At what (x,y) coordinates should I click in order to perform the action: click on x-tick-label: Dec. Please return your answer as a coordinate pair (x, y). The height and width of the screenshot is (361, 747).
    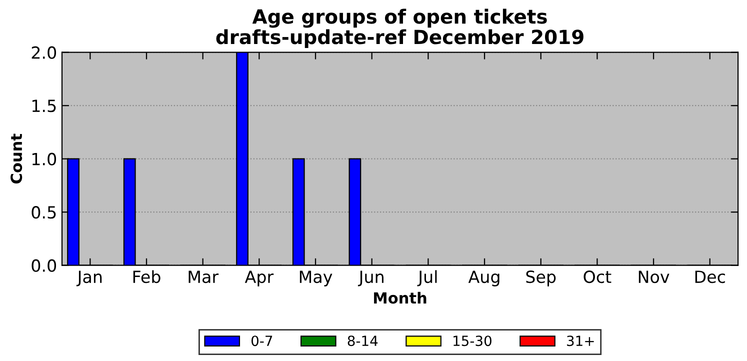
    Looking at the image, I should click on (710, 277).